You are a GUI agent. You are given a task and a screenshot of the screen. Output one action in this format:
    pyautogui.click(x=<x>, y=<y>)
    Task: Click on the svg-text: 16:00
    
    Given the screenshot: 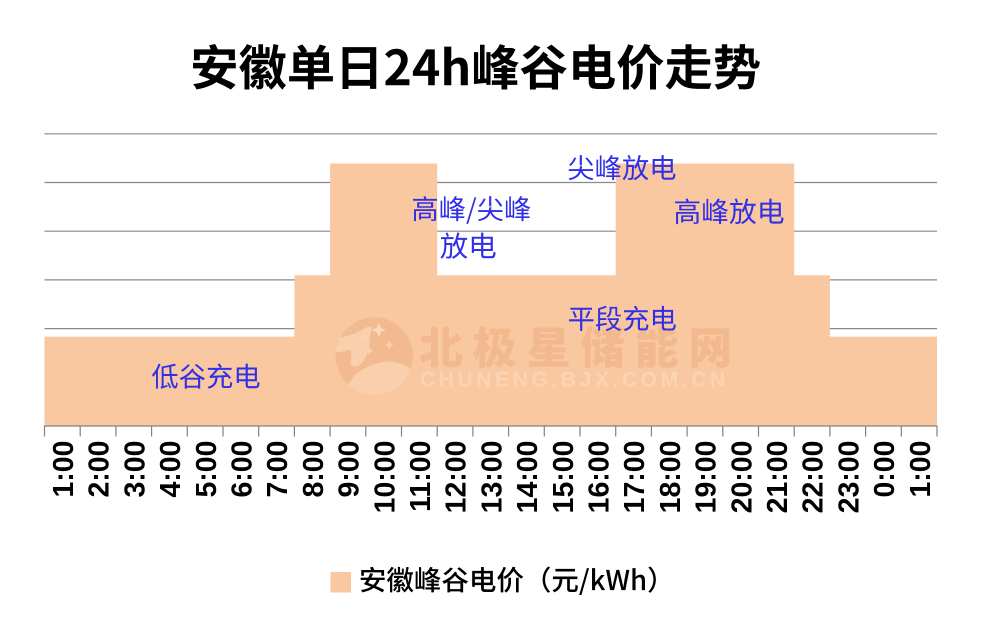 What is the action you would take?
    pyautogui.click(x=600, y=477)
    